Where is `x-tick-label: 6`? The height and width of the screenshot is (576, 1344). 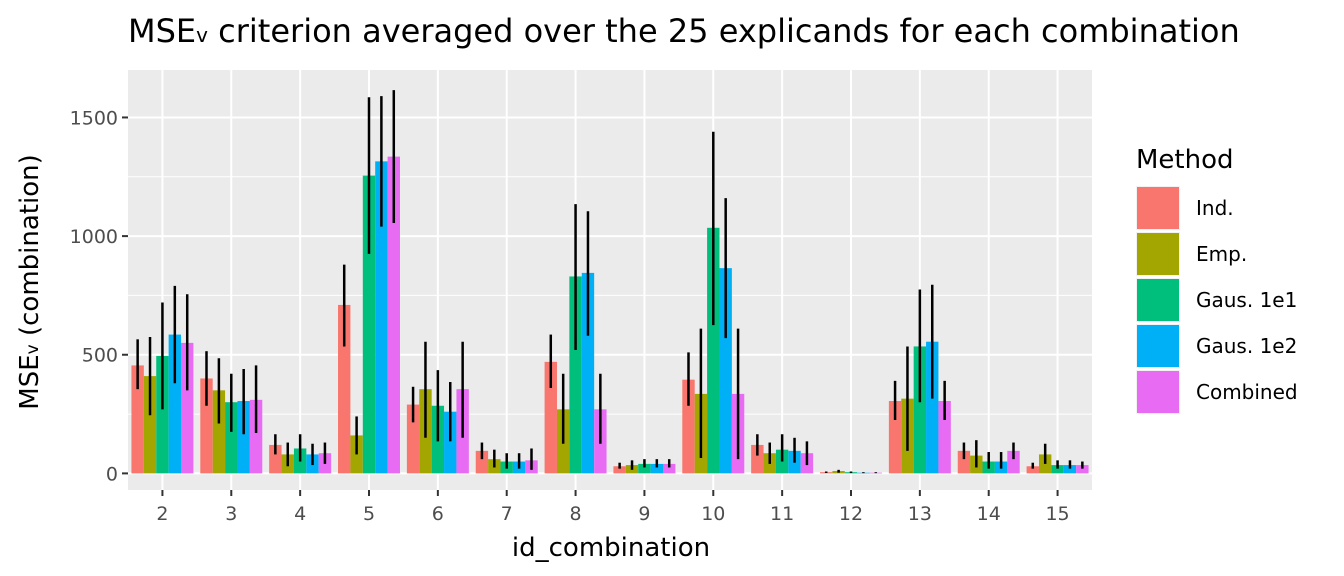 x-tick-label: 6 is located at coordinates (438, 514).